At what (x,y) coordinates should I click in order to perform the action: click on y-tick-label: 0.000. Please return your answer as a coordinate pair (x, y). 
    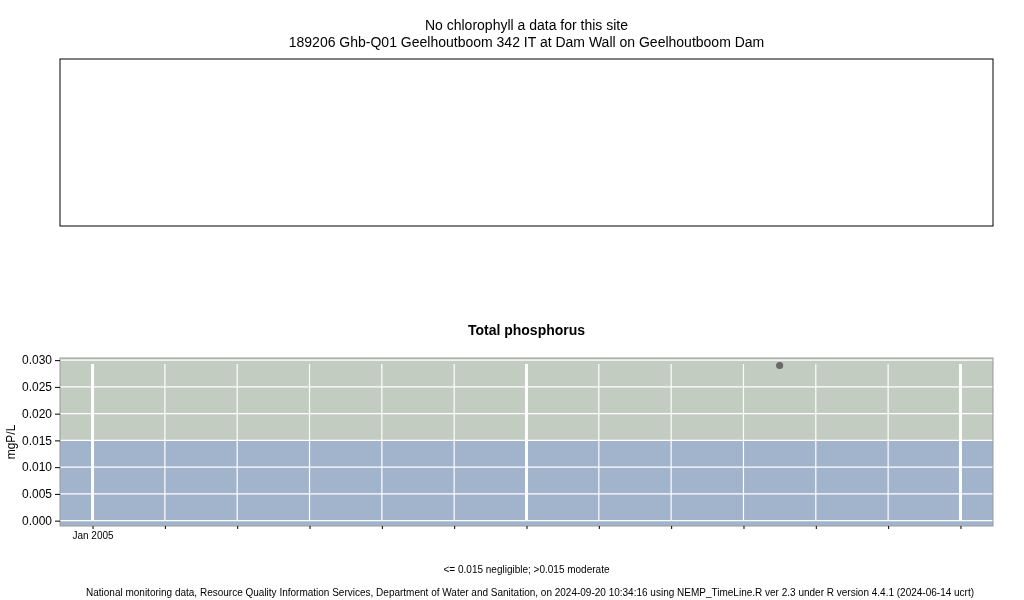
    Looking at the image, I should click on (37, 520).